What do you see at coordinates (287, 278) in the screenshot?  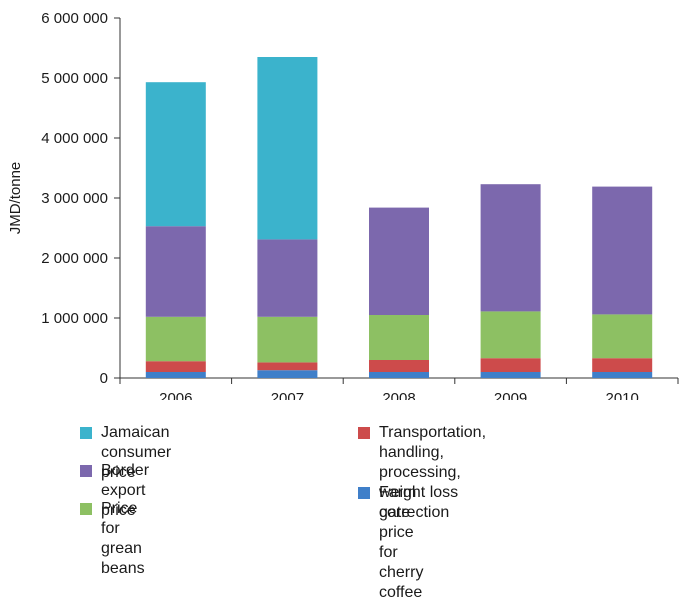 I see `bar-segment-2007-s3` at bounding box center [287, 278].